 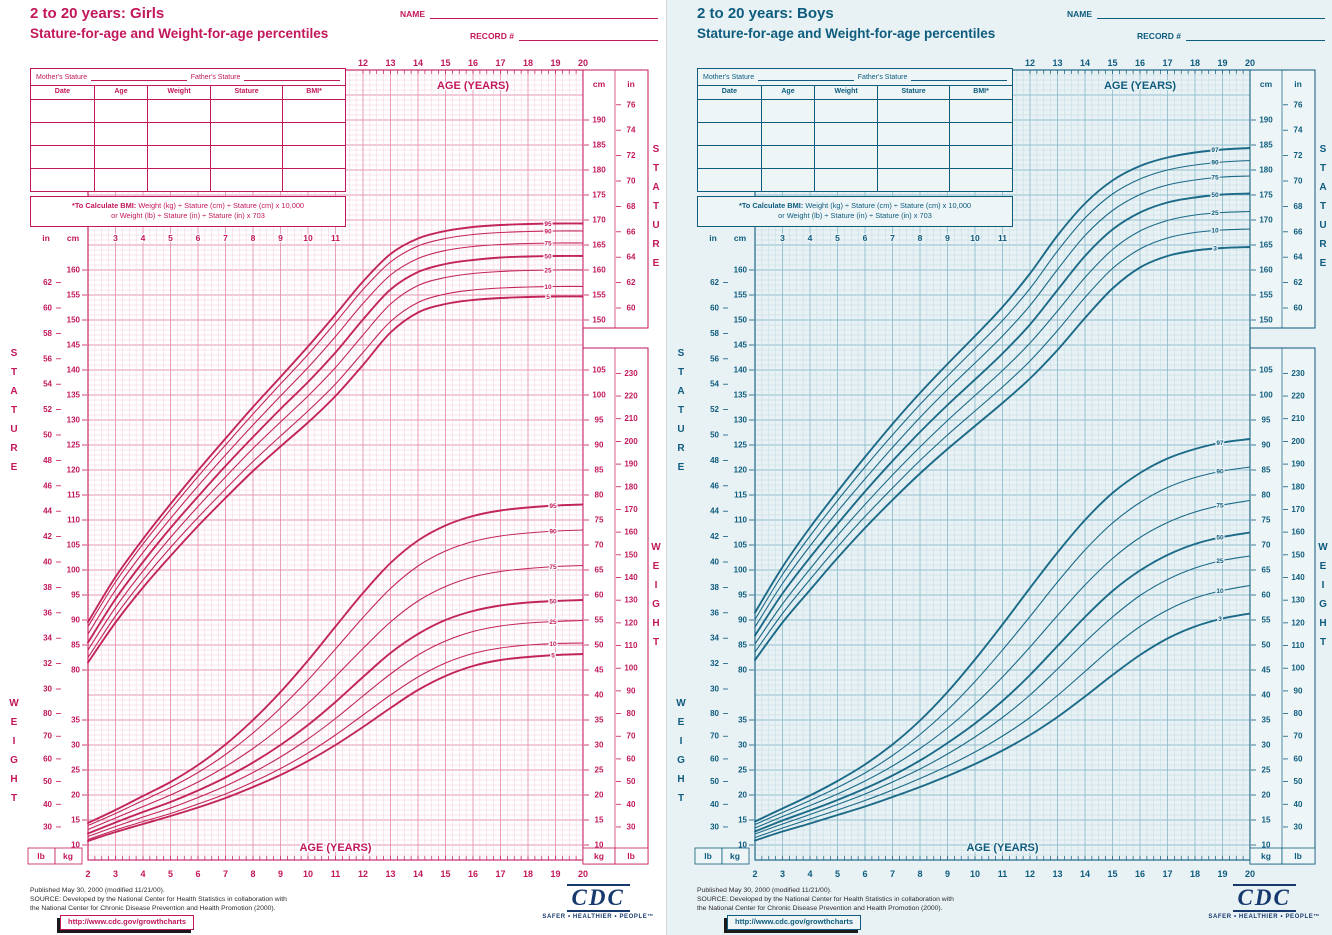 I want to click on svg-text: 4, so click(x=143, y=238).